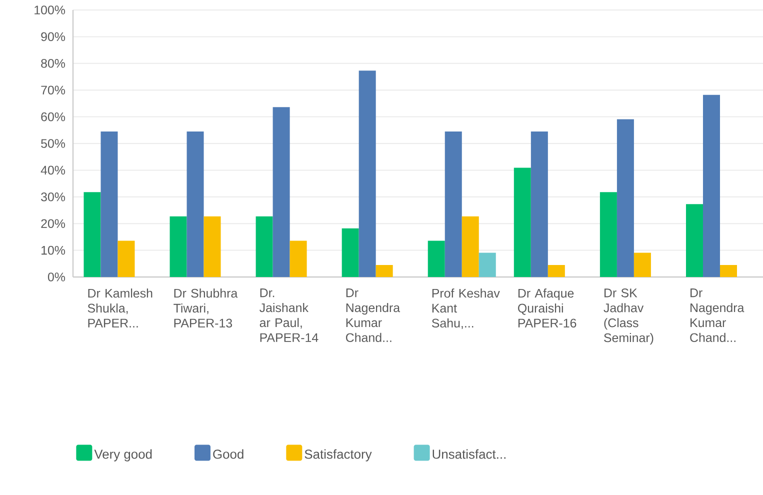 The width and height of the screenshot is (763, 495). What do you see at coordinates (50, 10) in the screenshot?
I see `y-tick-label: 100%` at bounding box center [50, 10].